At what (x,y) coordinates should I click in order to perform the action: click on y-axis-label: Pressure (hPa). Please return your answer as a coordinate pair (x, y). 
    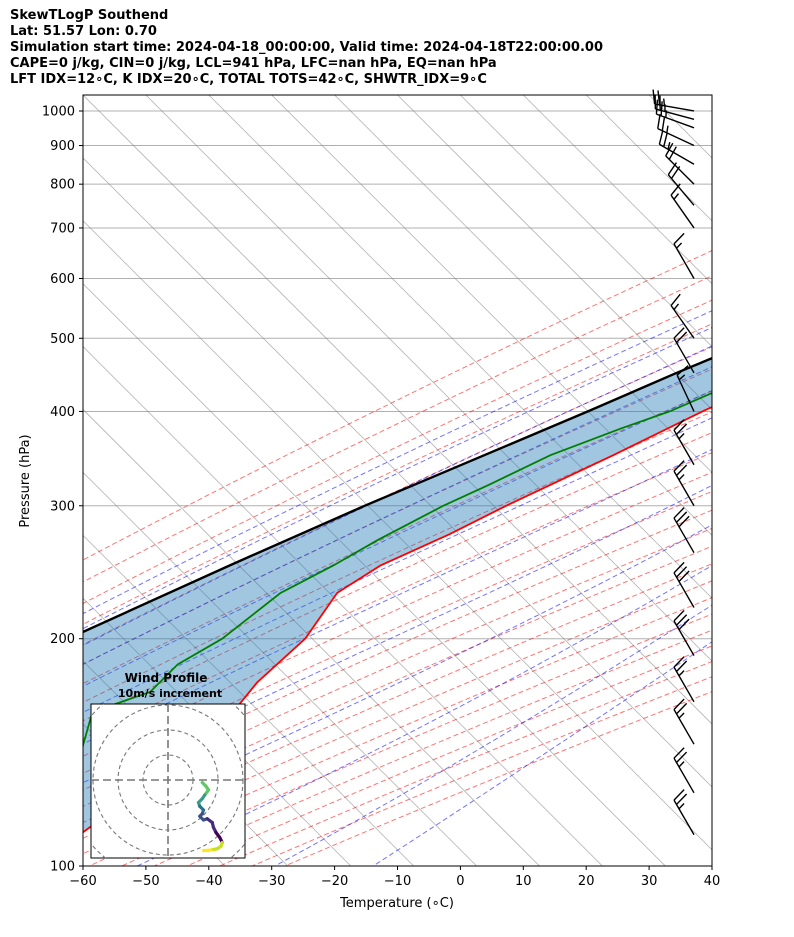
    Looking at the image, I should click on (25, 480).